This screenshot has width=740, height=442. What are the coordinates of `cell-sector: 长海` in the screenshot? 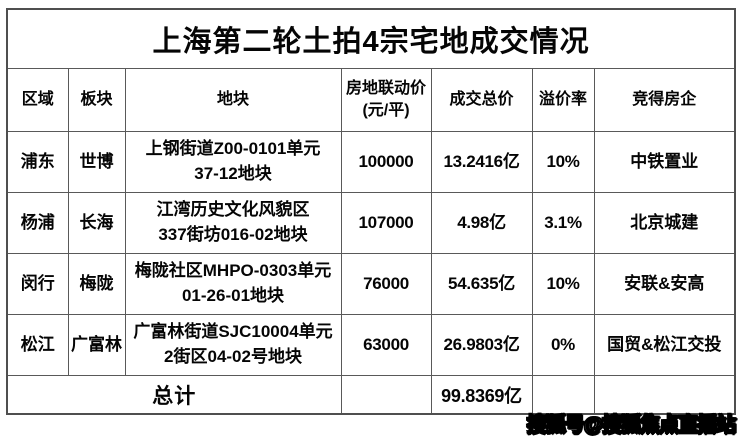 It's located at (96, 223).